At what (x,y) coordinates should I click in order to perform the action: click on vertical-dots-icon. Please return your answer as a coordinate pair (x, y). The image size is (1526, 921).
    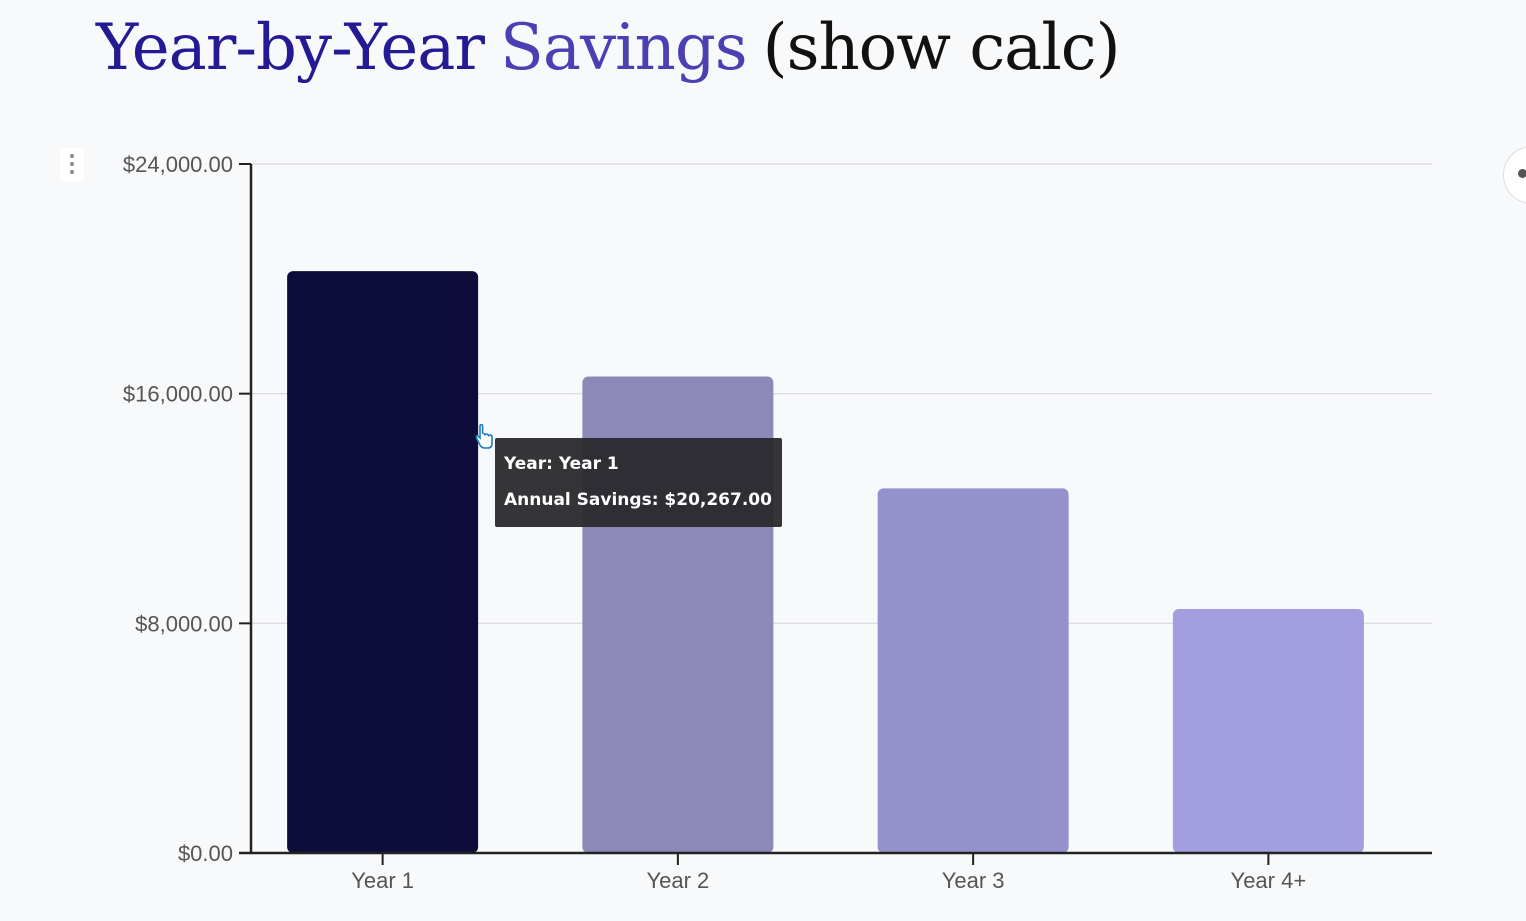
    Looking at the image, I should click on (72, 156).